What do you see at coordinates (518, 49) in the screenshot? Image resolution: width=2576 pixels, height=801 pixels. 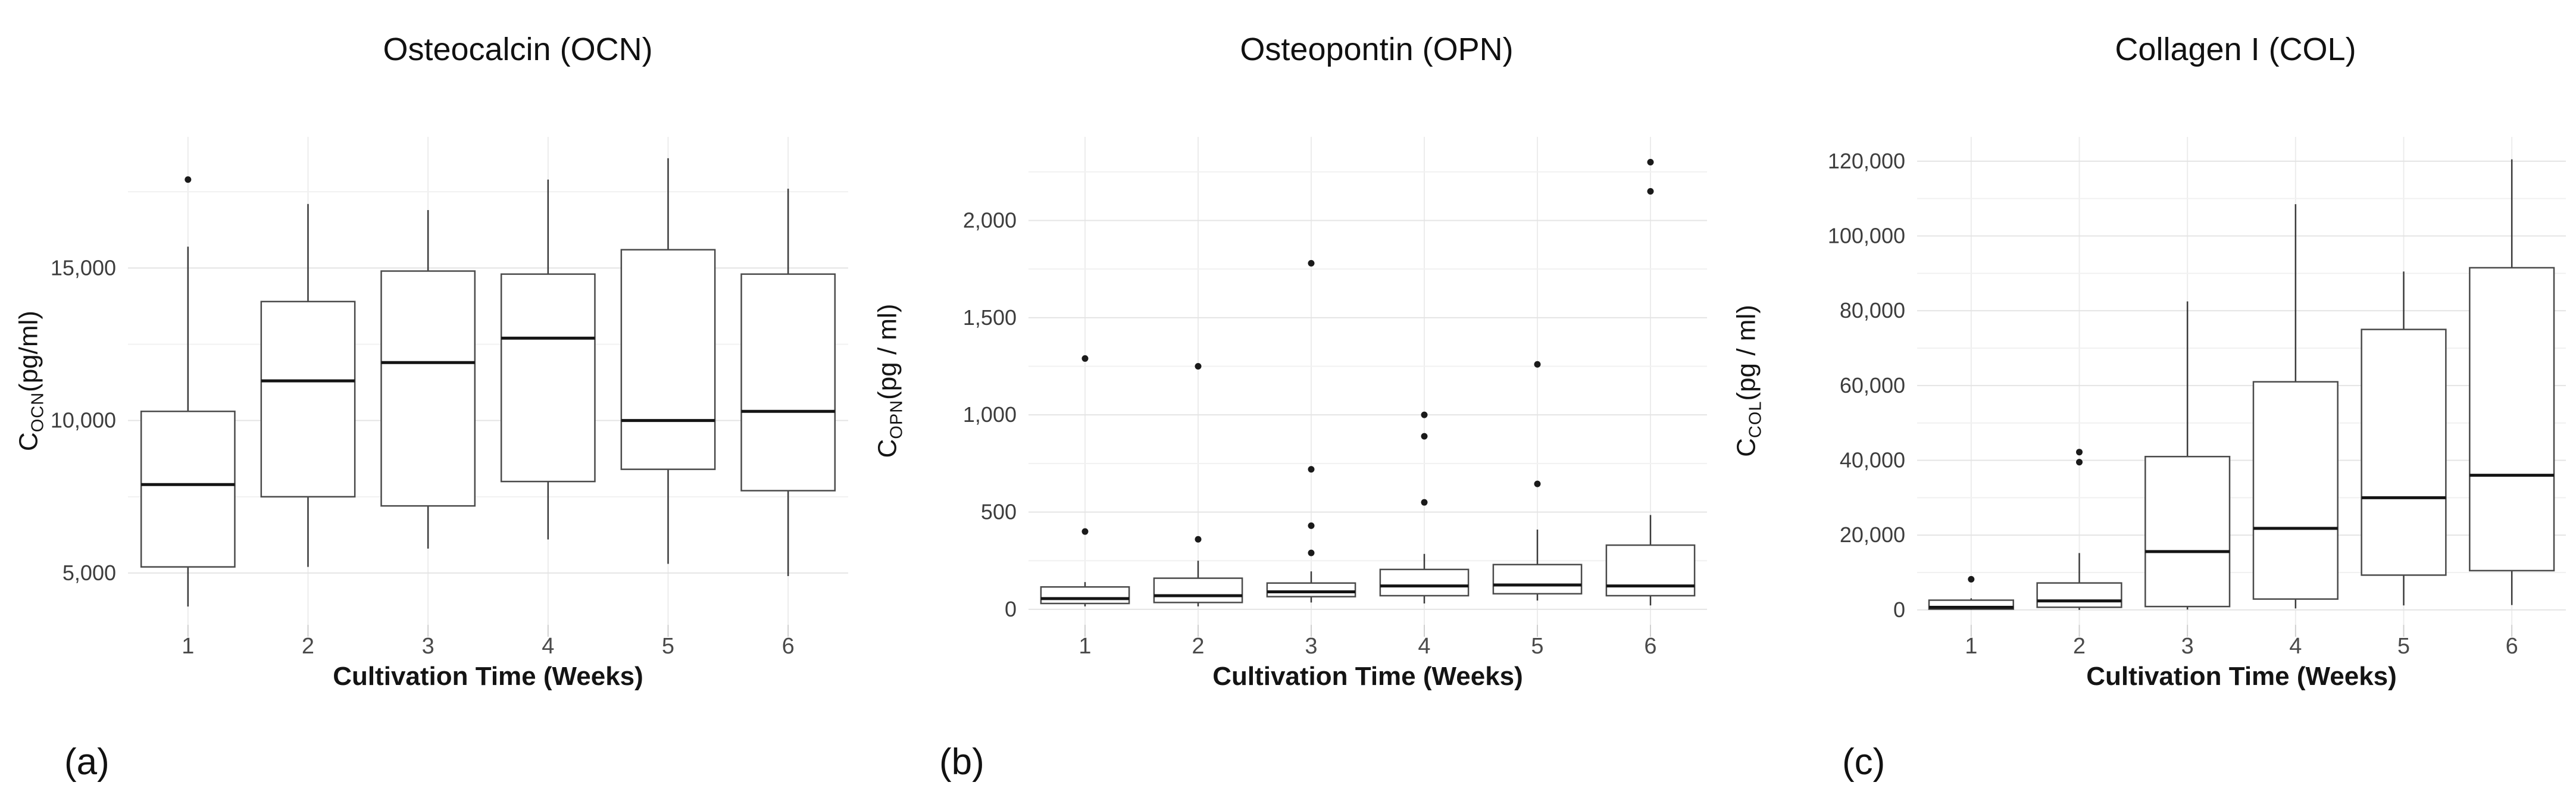 I see `panel-title-ocn: Osteocalcin (OCN)` at bounding box center [518, 49].